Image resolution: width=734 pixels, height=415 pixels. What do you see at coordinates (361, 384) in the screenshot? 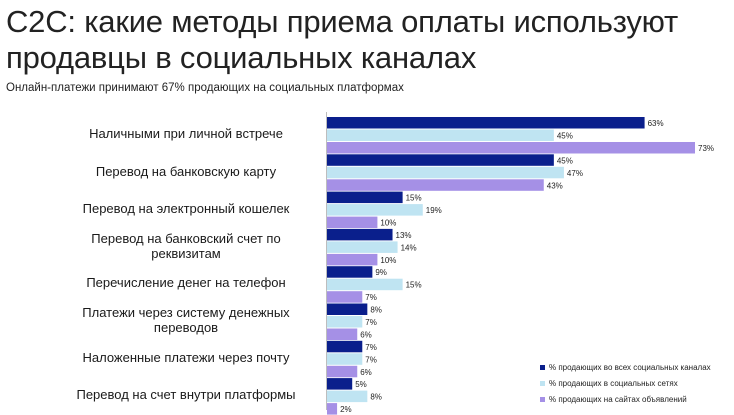
I see `data-label: 5%` at bounding box center [361, 384].